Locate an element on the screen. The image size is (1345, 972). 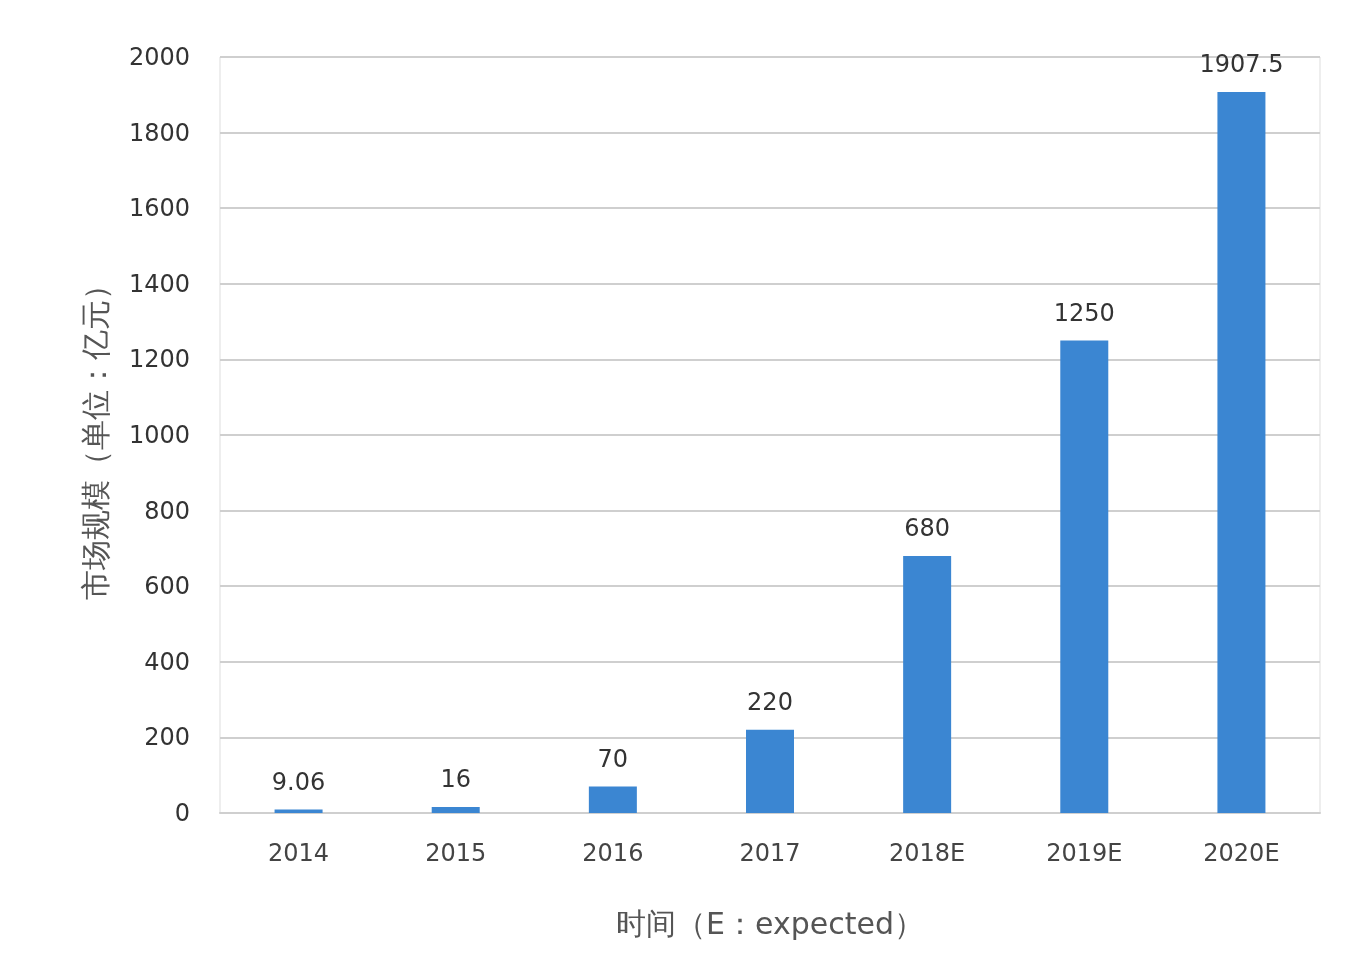
data-label: 16 is located at coordinates (455, 778).